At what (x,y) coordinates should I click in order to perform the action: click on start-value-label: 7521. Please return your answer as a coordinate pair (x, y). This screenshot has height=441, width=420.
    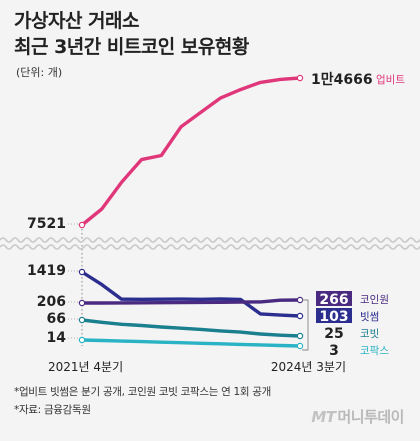
    Looking at the image, I should click on (46, 224).